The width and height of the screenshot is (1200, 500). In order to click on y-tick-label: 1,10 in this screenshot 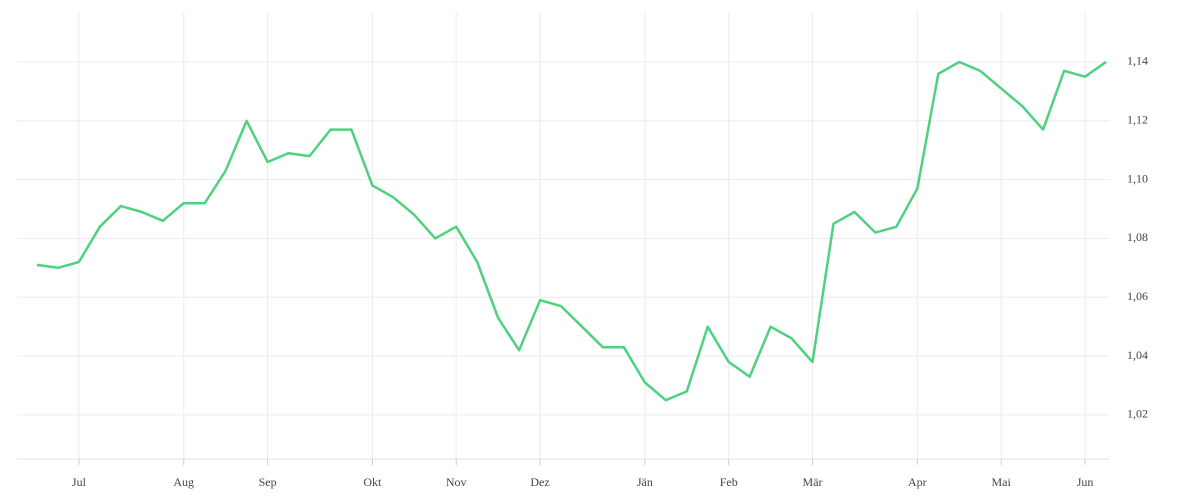, I will do `click(1137, 178)`.